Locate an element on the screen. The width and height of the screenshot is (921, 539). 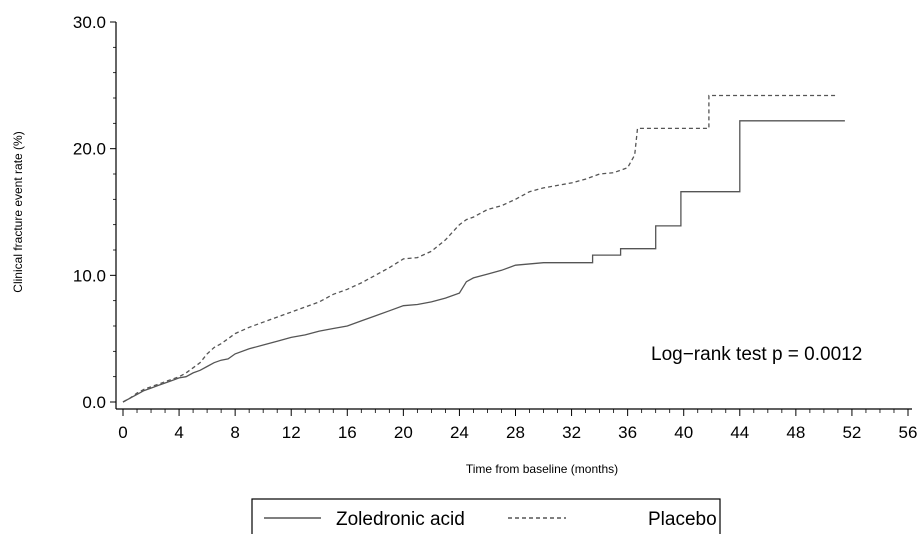
x-tick-label: 24 is located at coordinates (459, 432).